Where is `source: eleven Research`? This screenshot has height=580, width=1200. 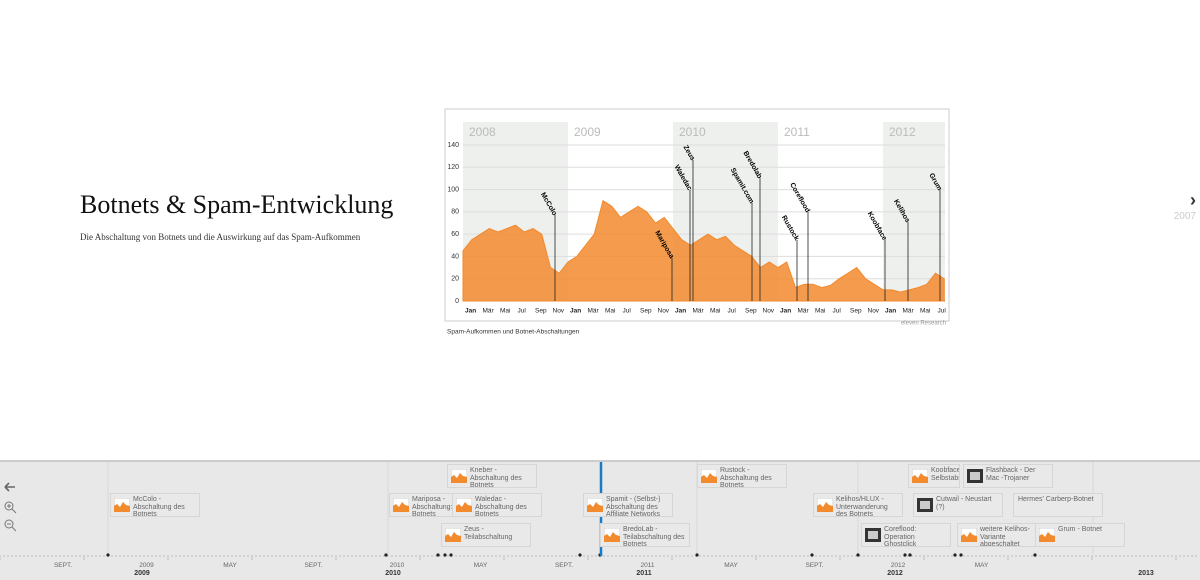
source: eleven Research is located at coordinates (923, 324).